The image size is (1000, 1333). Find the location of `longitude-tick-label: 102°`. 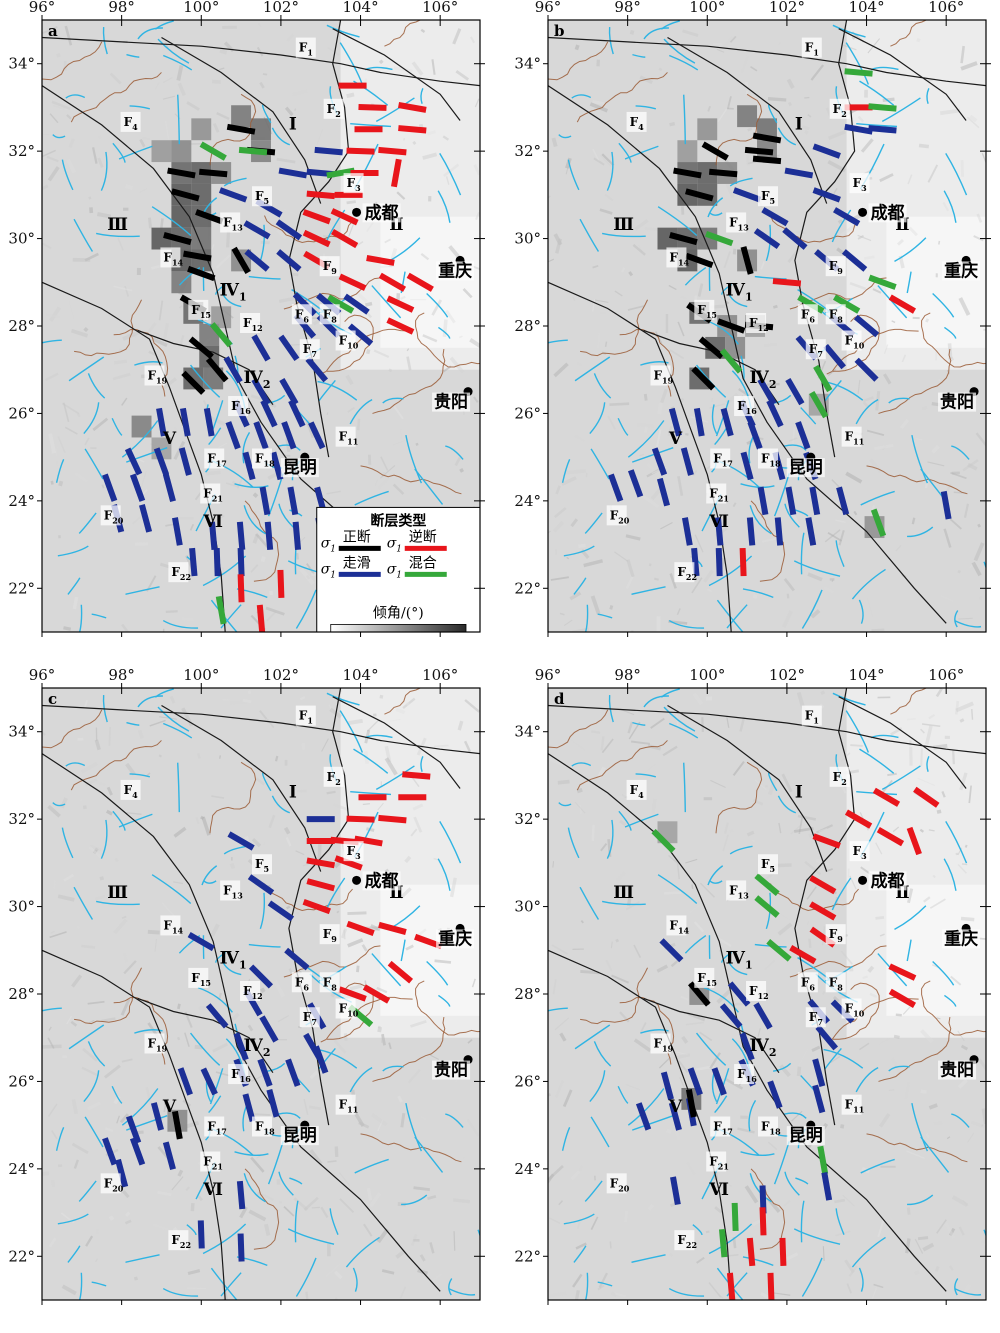

longitude-tick-label: 102° is located at coordinates (787, 676).